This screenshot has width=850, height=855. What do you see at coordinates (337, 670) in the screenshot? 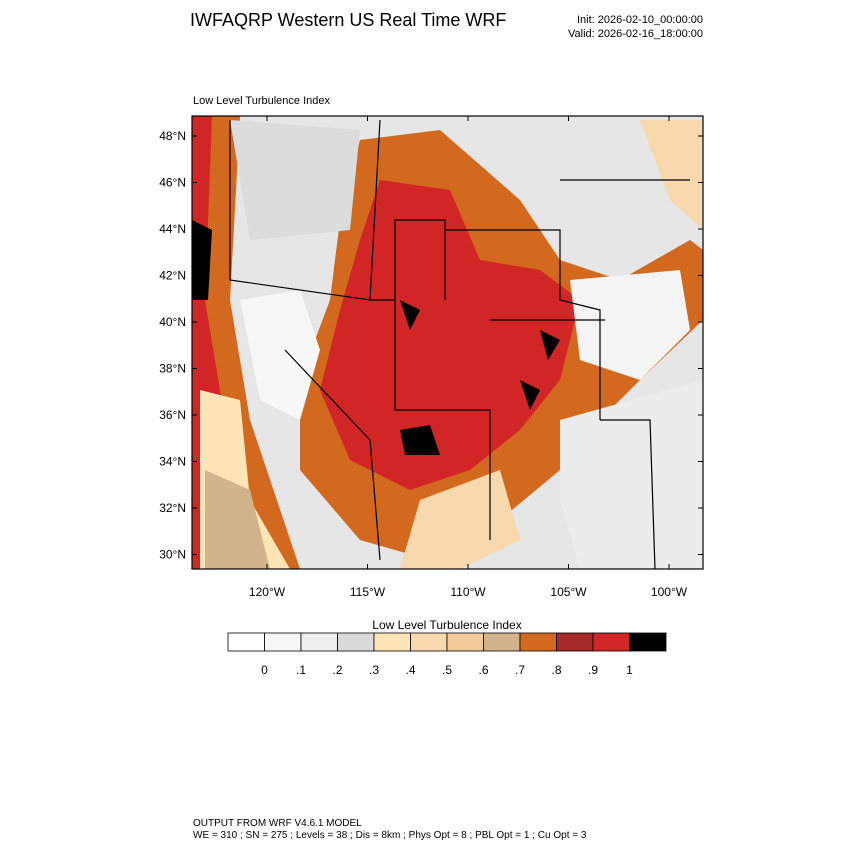
I see `colorbar-label: .2` at bounding box center [337, 670].